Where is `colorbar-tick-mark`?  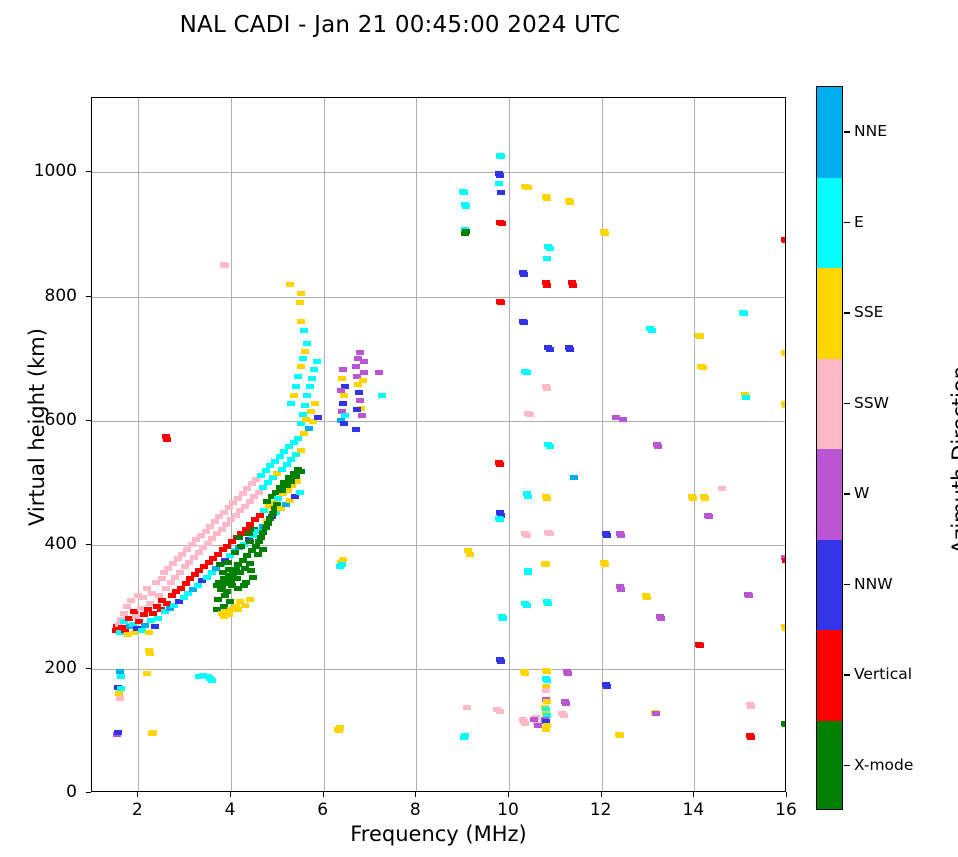 colorbar-tick-mark is located at coordinates (847, 675).